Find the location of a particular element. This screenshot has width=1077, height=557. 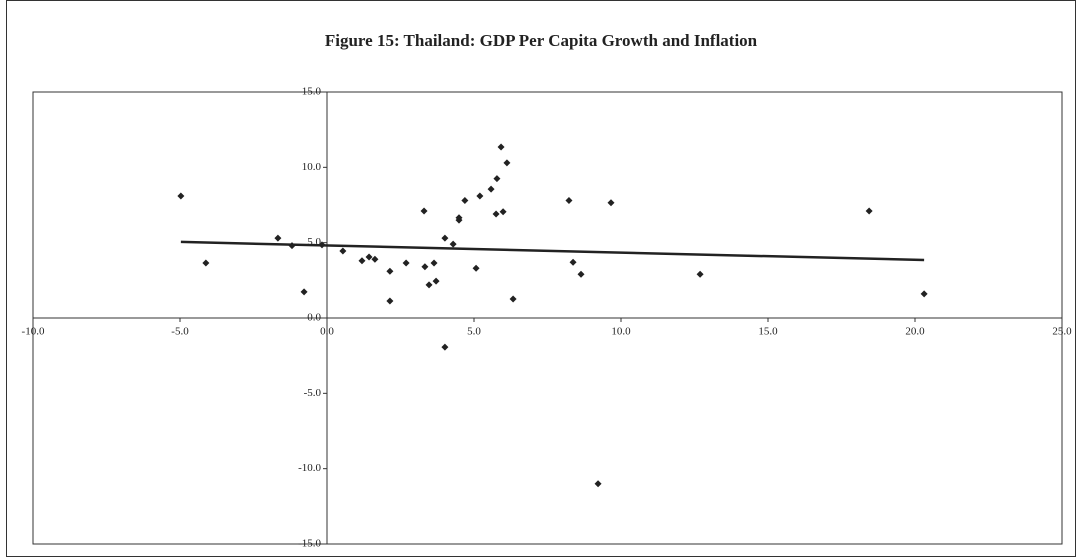

x-tick-label: 15.0 is located at coordinates (768, 332).